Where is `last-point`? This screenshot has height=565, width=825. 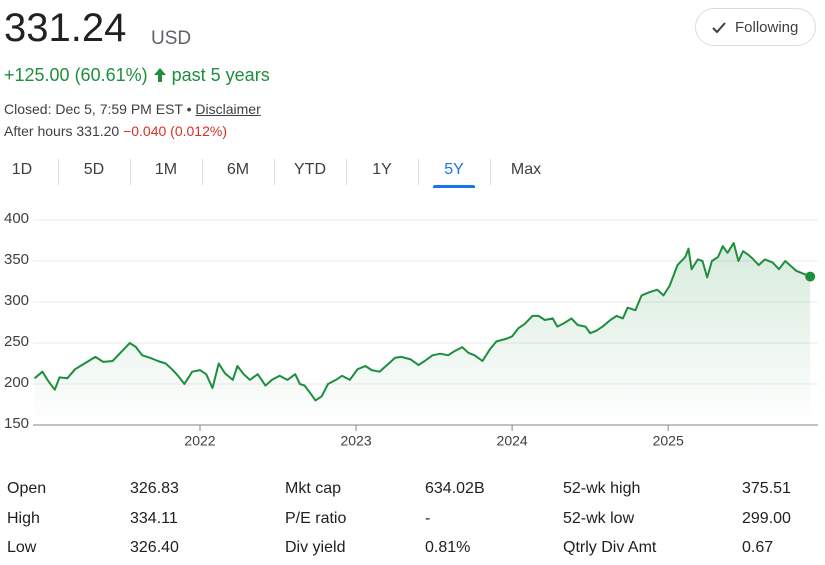 last-point is located at coordinates (810, 276).